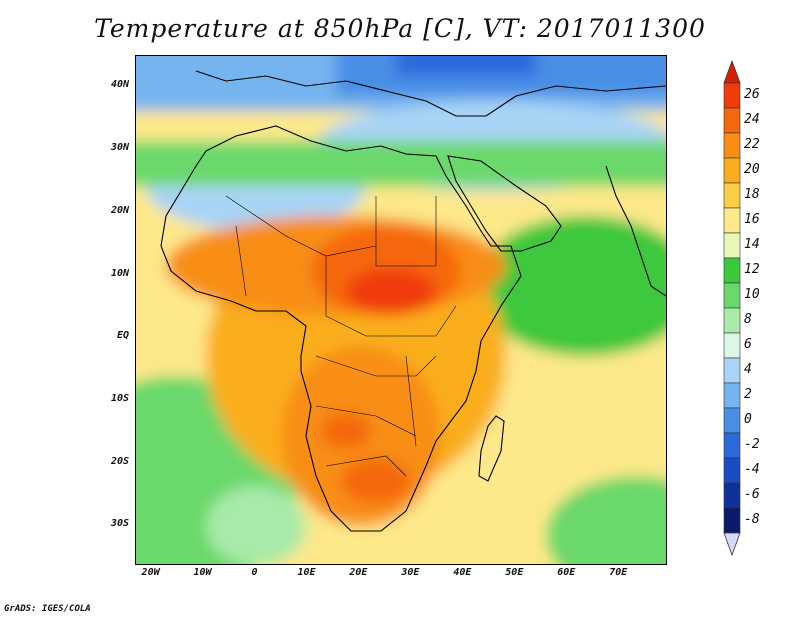  I want to click on lat-tick-label: 10S, so click(119, 398).